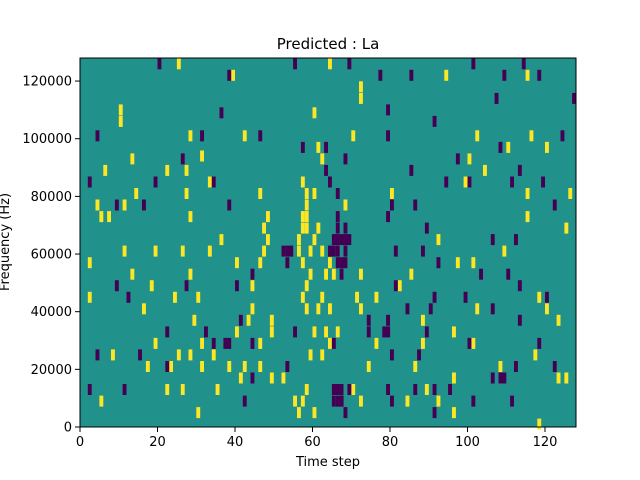 The width and height of the screenshot is (640, 480). I want to click on y-axis-label: Frequency (Hz), so click(6, 242).